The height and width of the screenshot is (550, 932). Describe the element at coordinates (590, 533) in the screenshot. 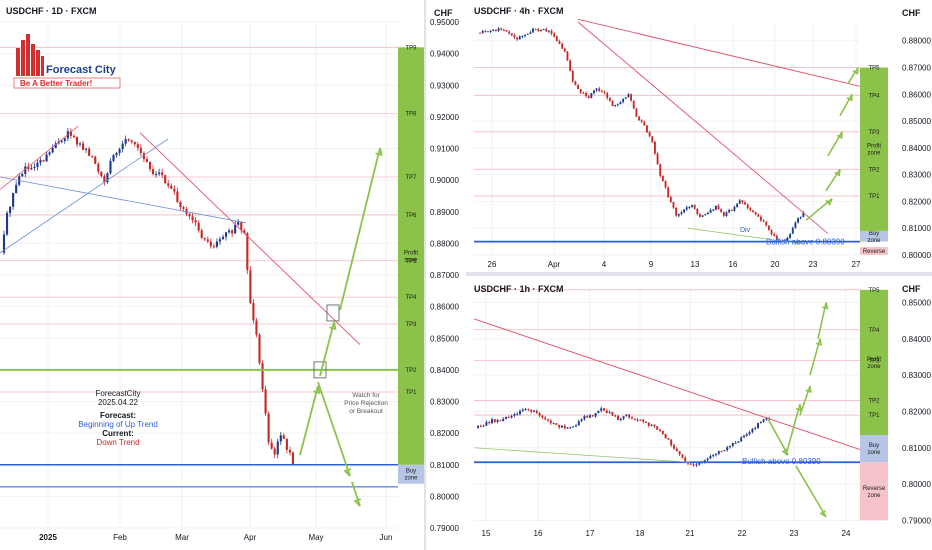

I see `x-axis-label: 17` at that location.